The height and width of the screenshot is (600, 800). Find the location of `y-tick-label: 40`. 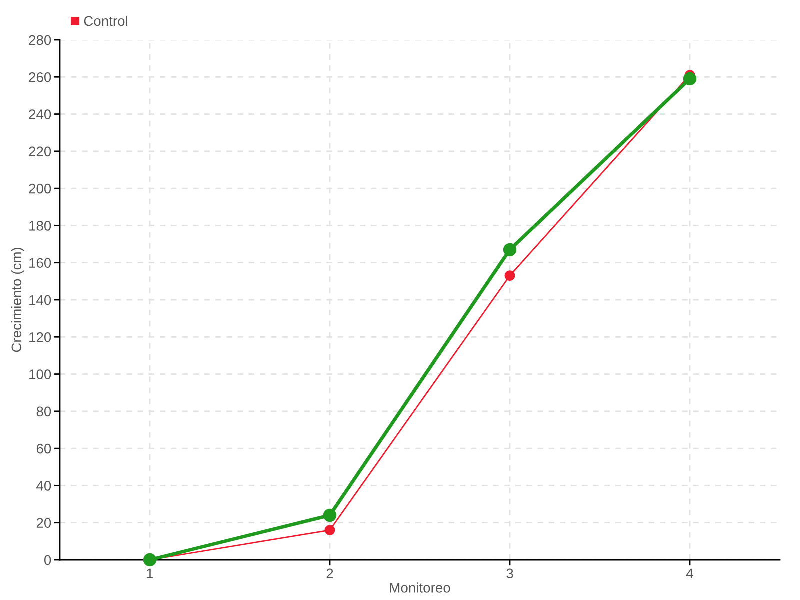

y-tick-label: 40 is located at coordinates (44, 486).